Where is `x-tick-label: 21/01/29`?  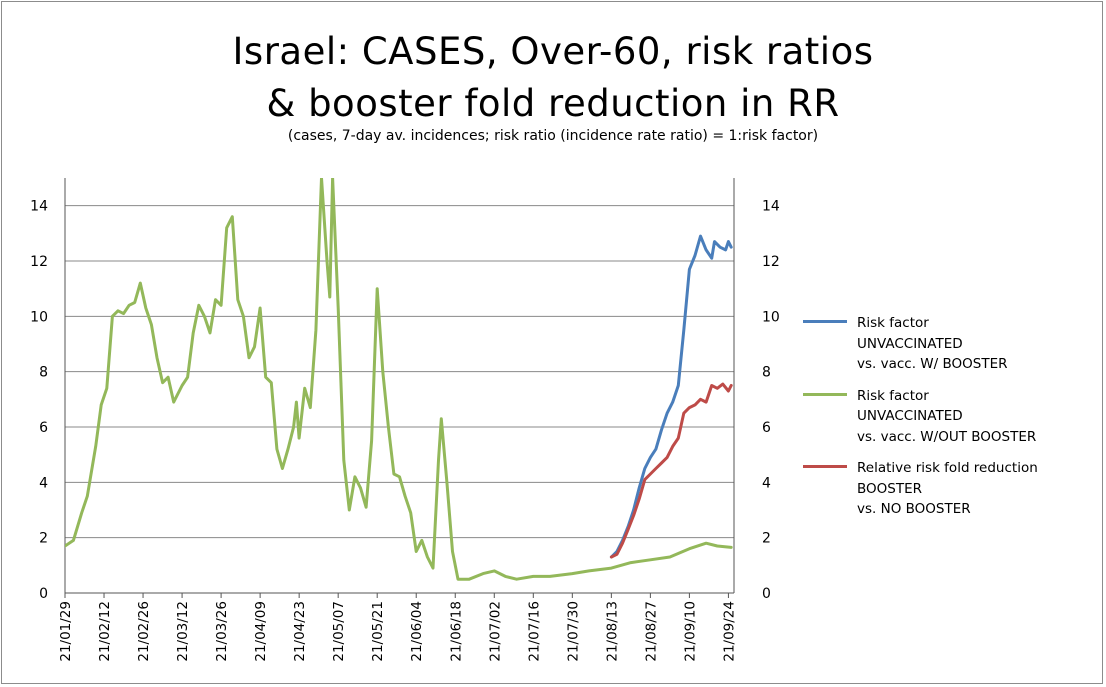 x-tick-label: 21/01/29 is located at coordinates (66, 631).